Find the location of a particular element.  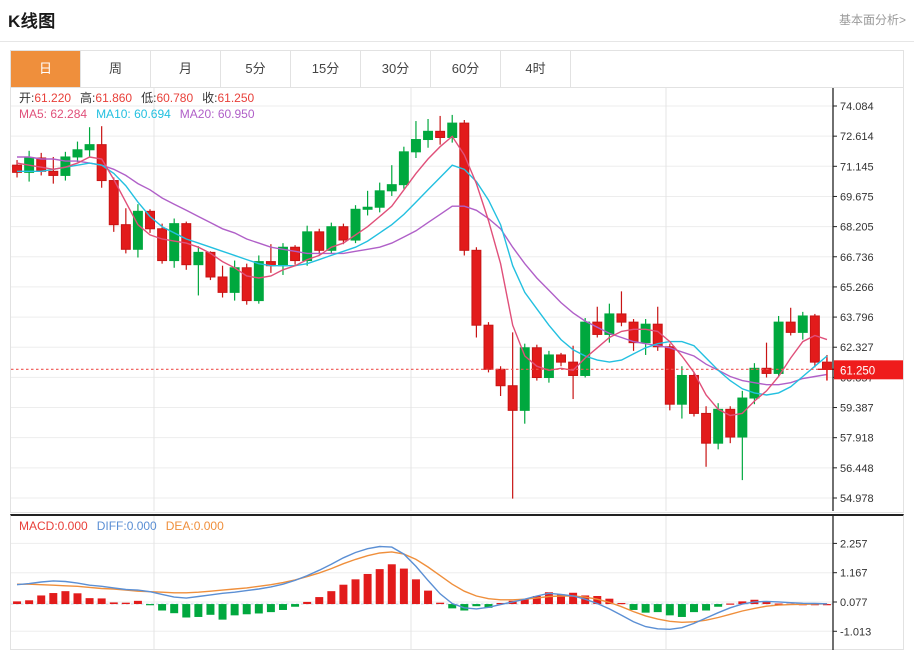

price-tick-label: 59.387 is located at coordinates (857, 409).